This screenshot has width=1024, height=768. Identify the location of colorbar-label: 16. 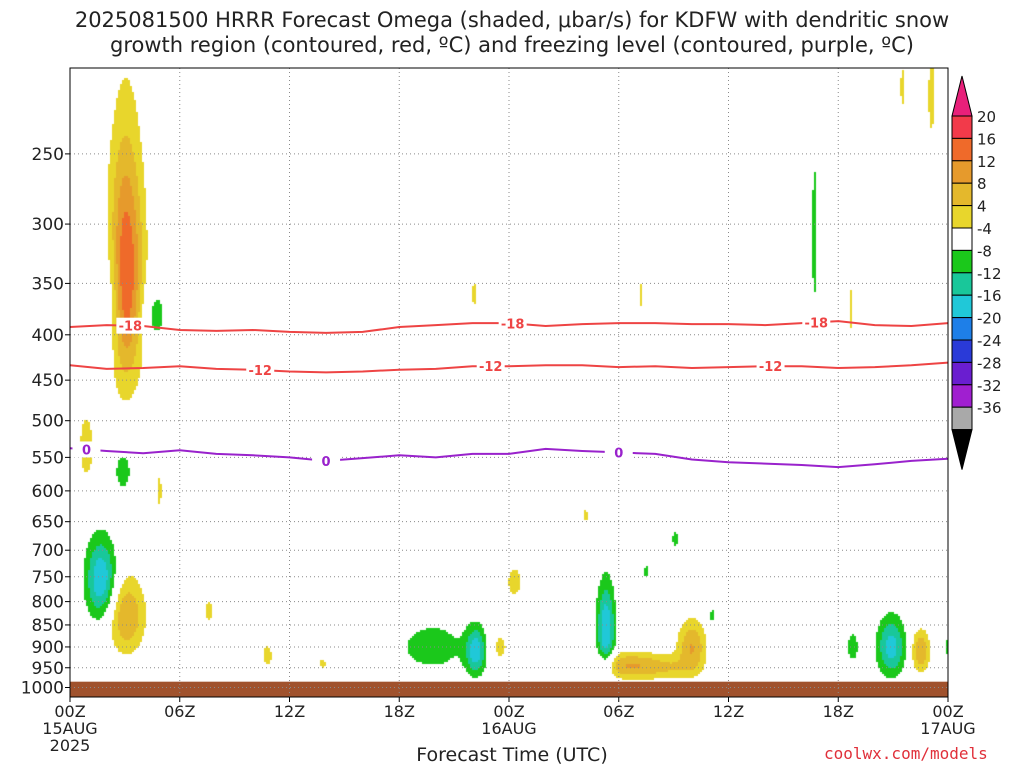
(986, 139).